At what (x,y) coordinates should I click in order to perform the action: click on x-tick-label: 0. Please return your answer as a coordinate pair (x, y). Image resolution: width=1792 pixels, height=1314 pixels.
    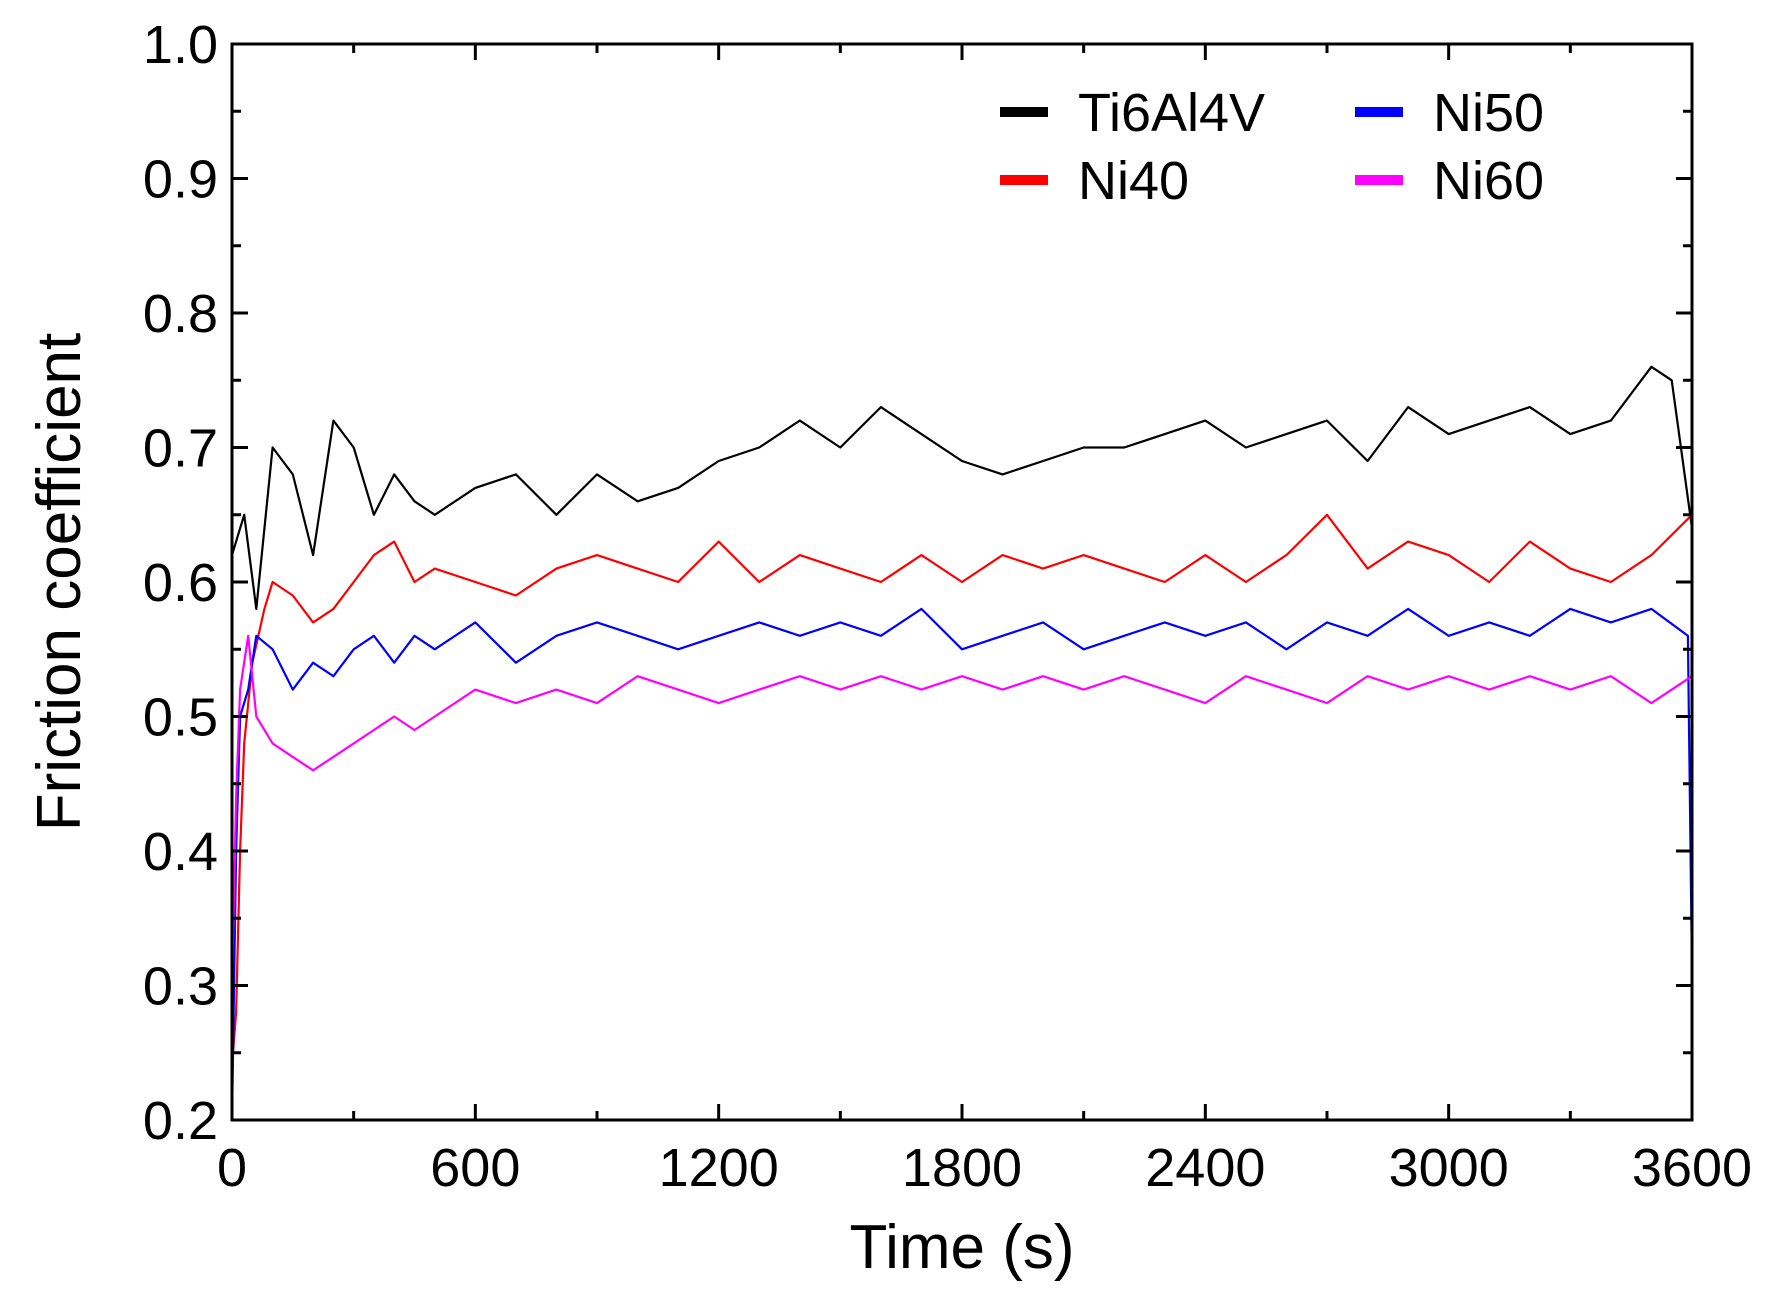
    Looking at the image, I should click on (232, 1168).